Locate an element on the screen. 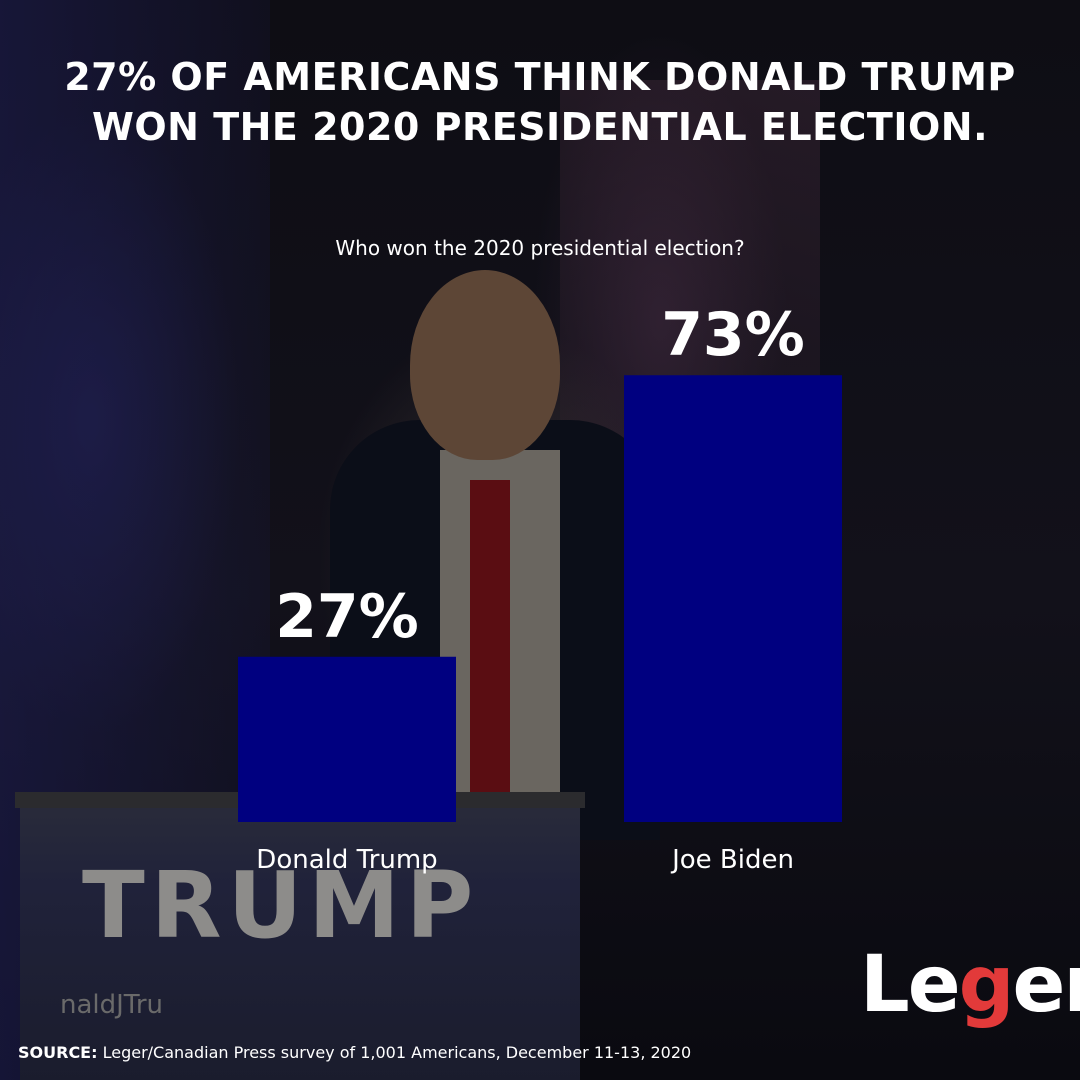 The width and height of the screenshot is (1080, 1080). leger-logo: Leger is located at coordinates (970, 995).